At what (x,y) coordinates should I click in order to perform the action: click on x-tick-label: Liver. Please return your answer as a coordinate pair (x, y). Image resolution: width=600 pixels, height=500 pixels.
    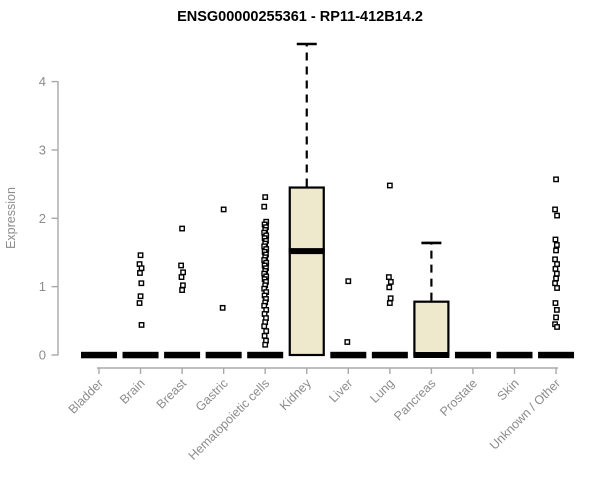
    Looking at the image, I should click on (340, 390).